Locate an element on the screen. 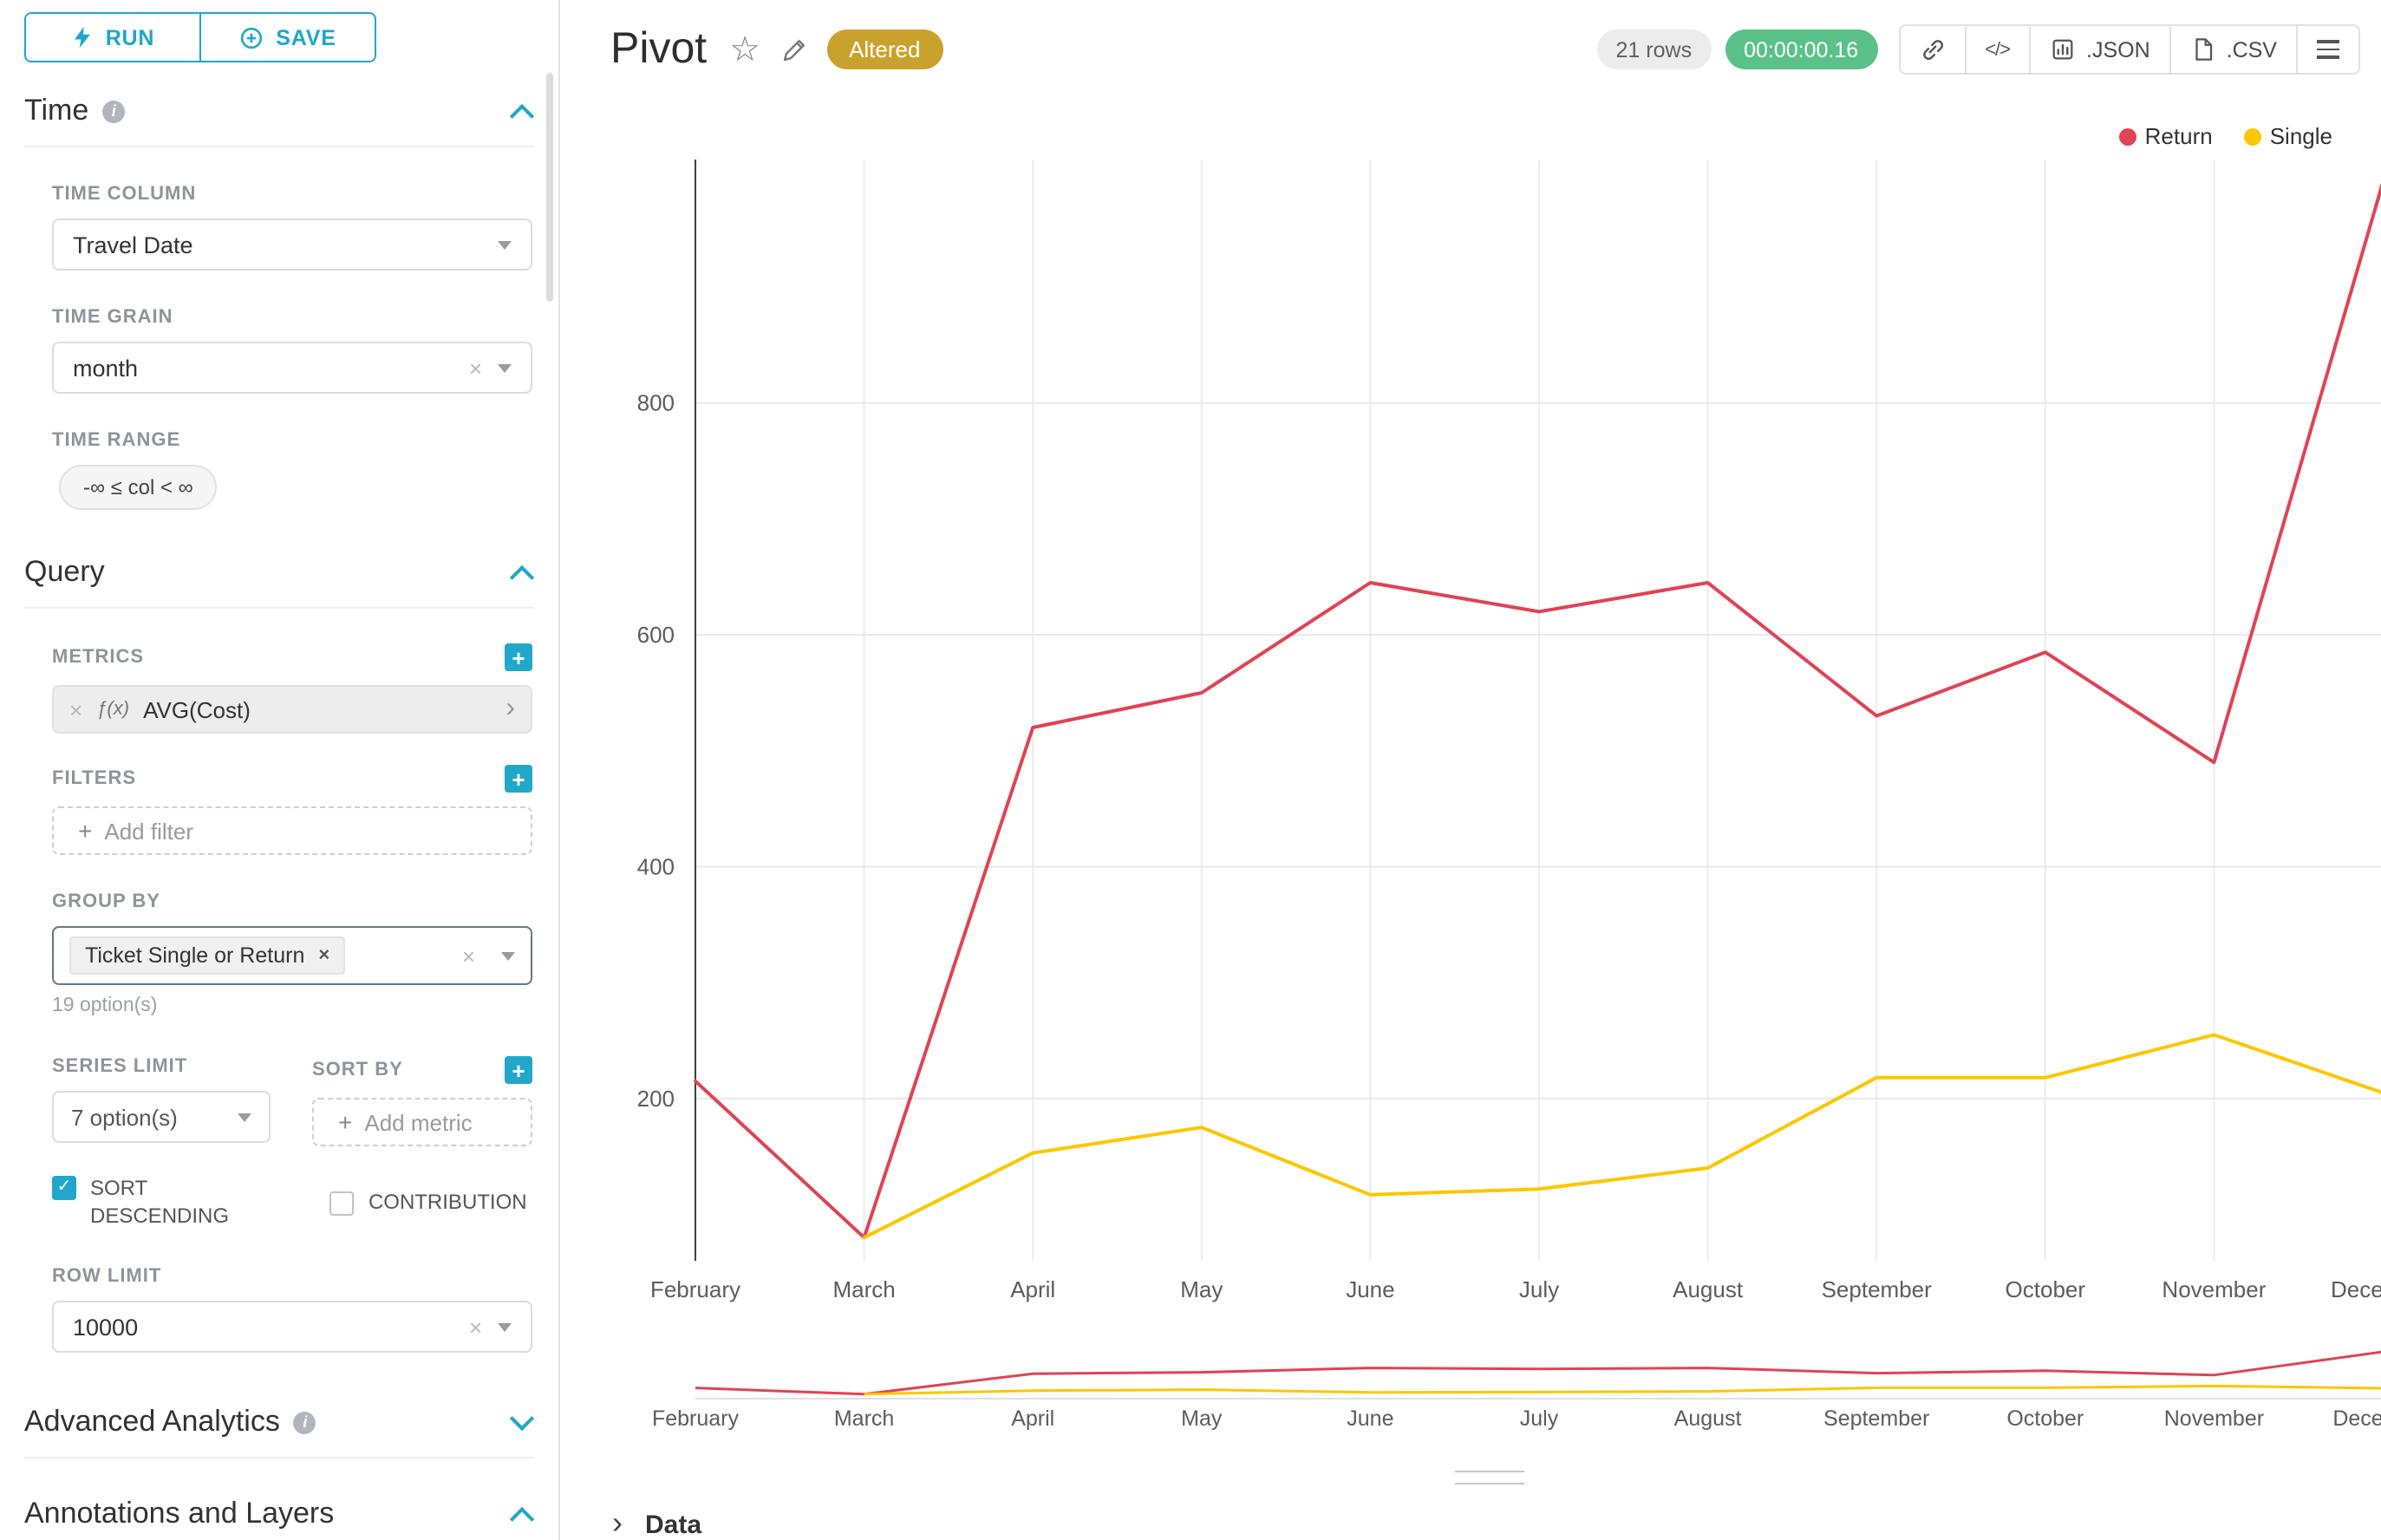 The width and height of the screenshot is (2381, 1540). y-axis-tick-label: 400 is located at coordinates (656, 866).